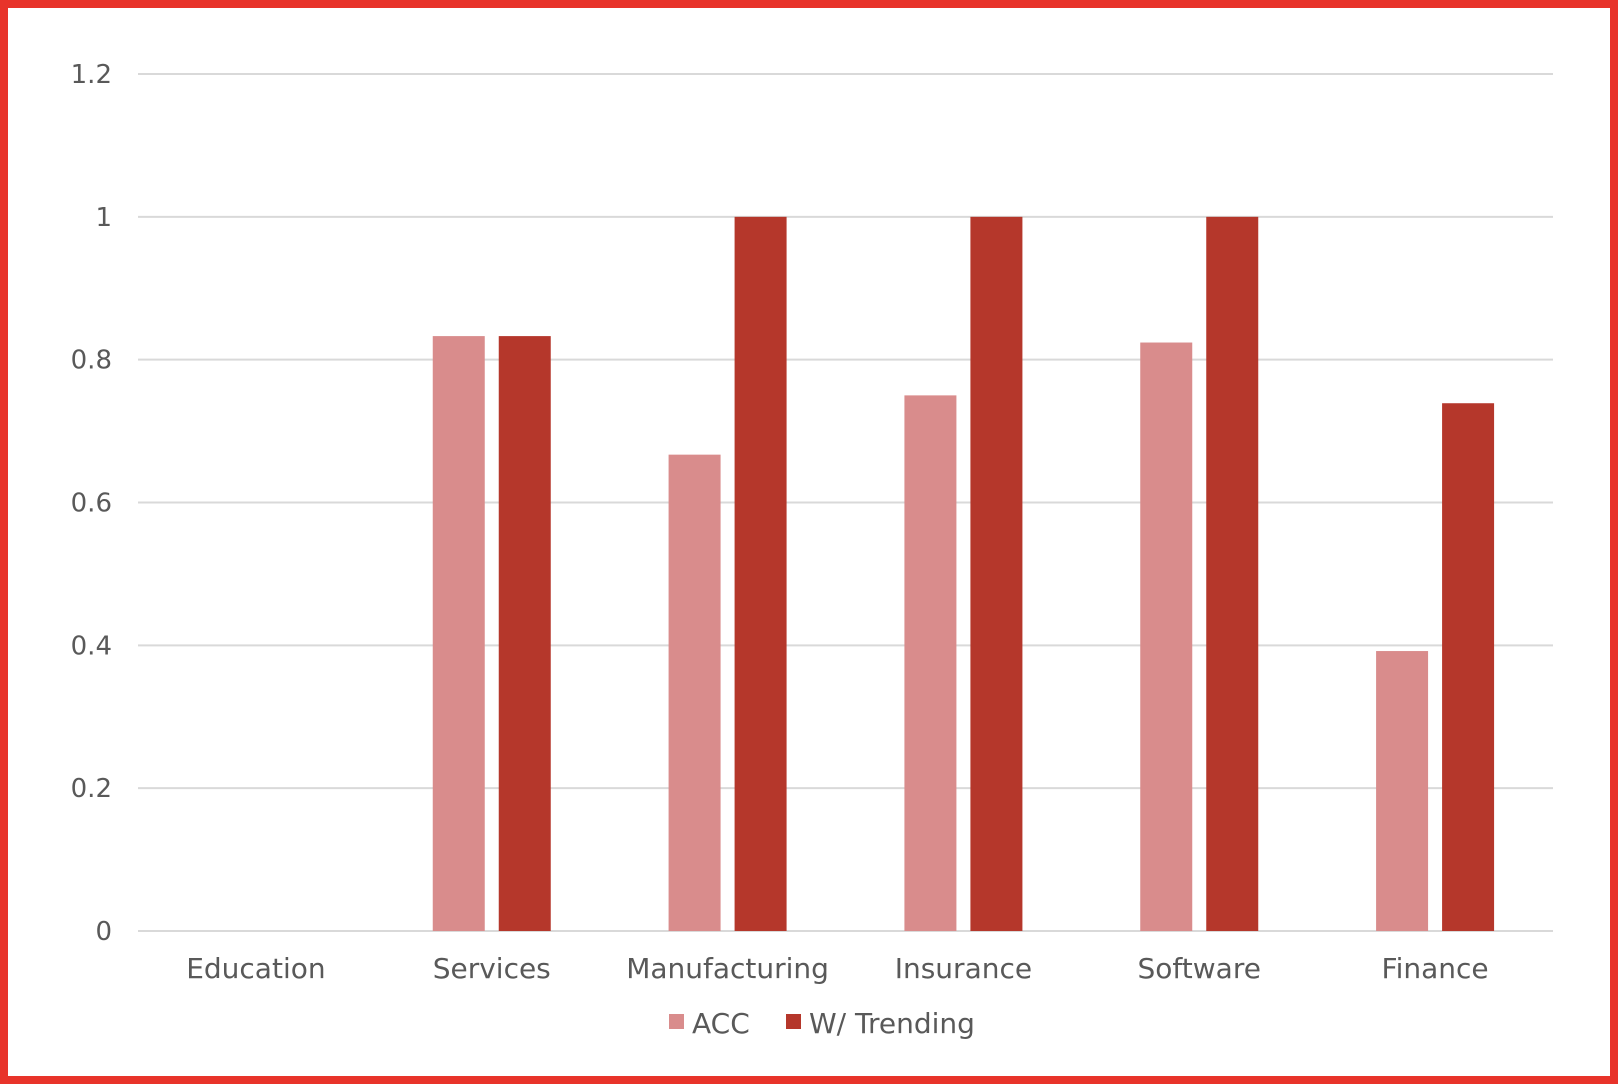 This screenshot has width=1618, height=1092. Describe the element at coordinates (1166, 636) in the screenshot. I see `bar-acc-software` at that location.